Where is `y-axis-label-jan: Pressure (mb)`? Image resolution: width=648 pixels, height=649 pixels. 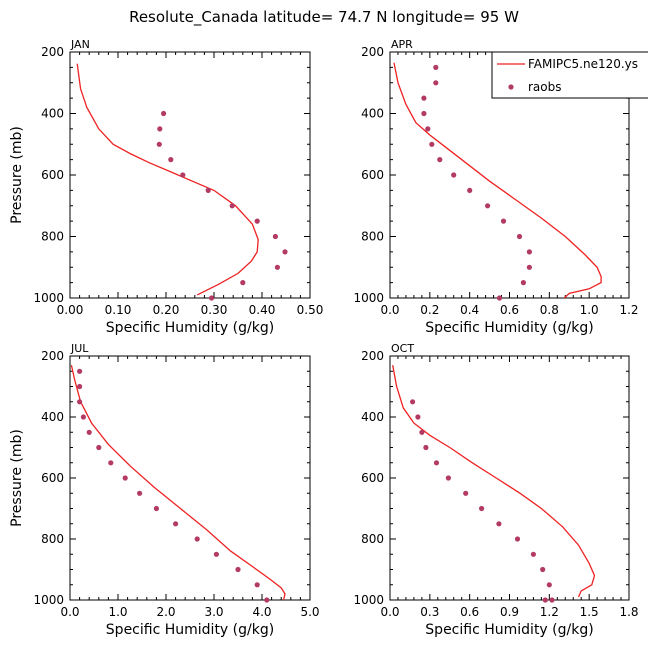 y-axis-label-jan: Pressure (mb) is located at coordinates (17, 175).